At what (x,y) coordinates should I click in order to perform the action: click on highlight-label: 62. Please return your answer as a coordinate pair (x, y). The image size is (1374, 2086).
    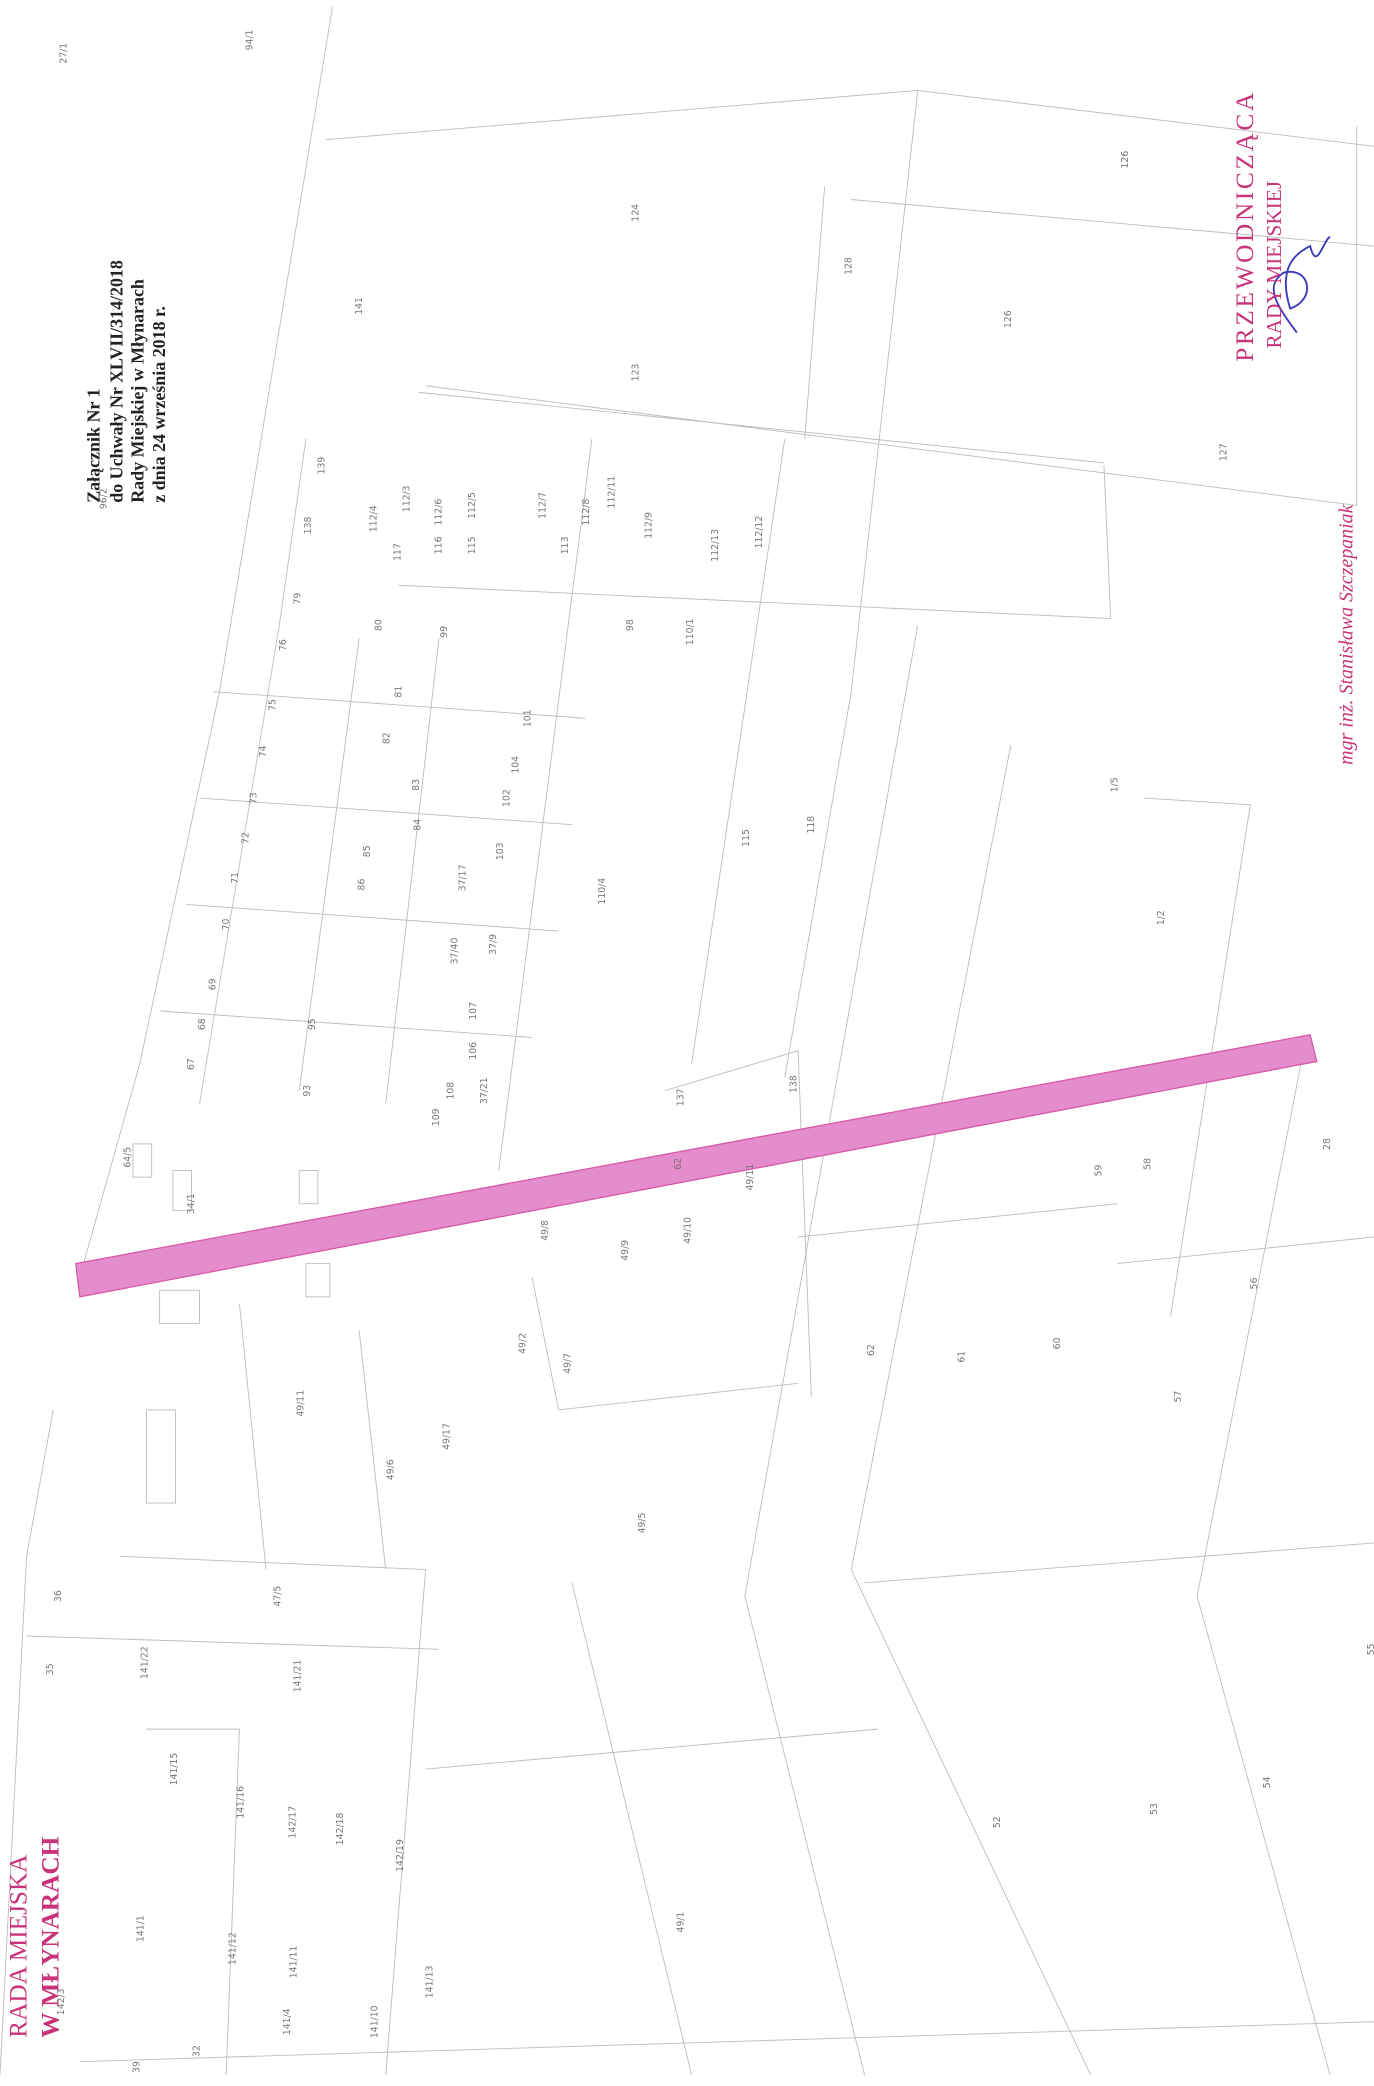
    Looking at the image, I should click on (678, 1164).